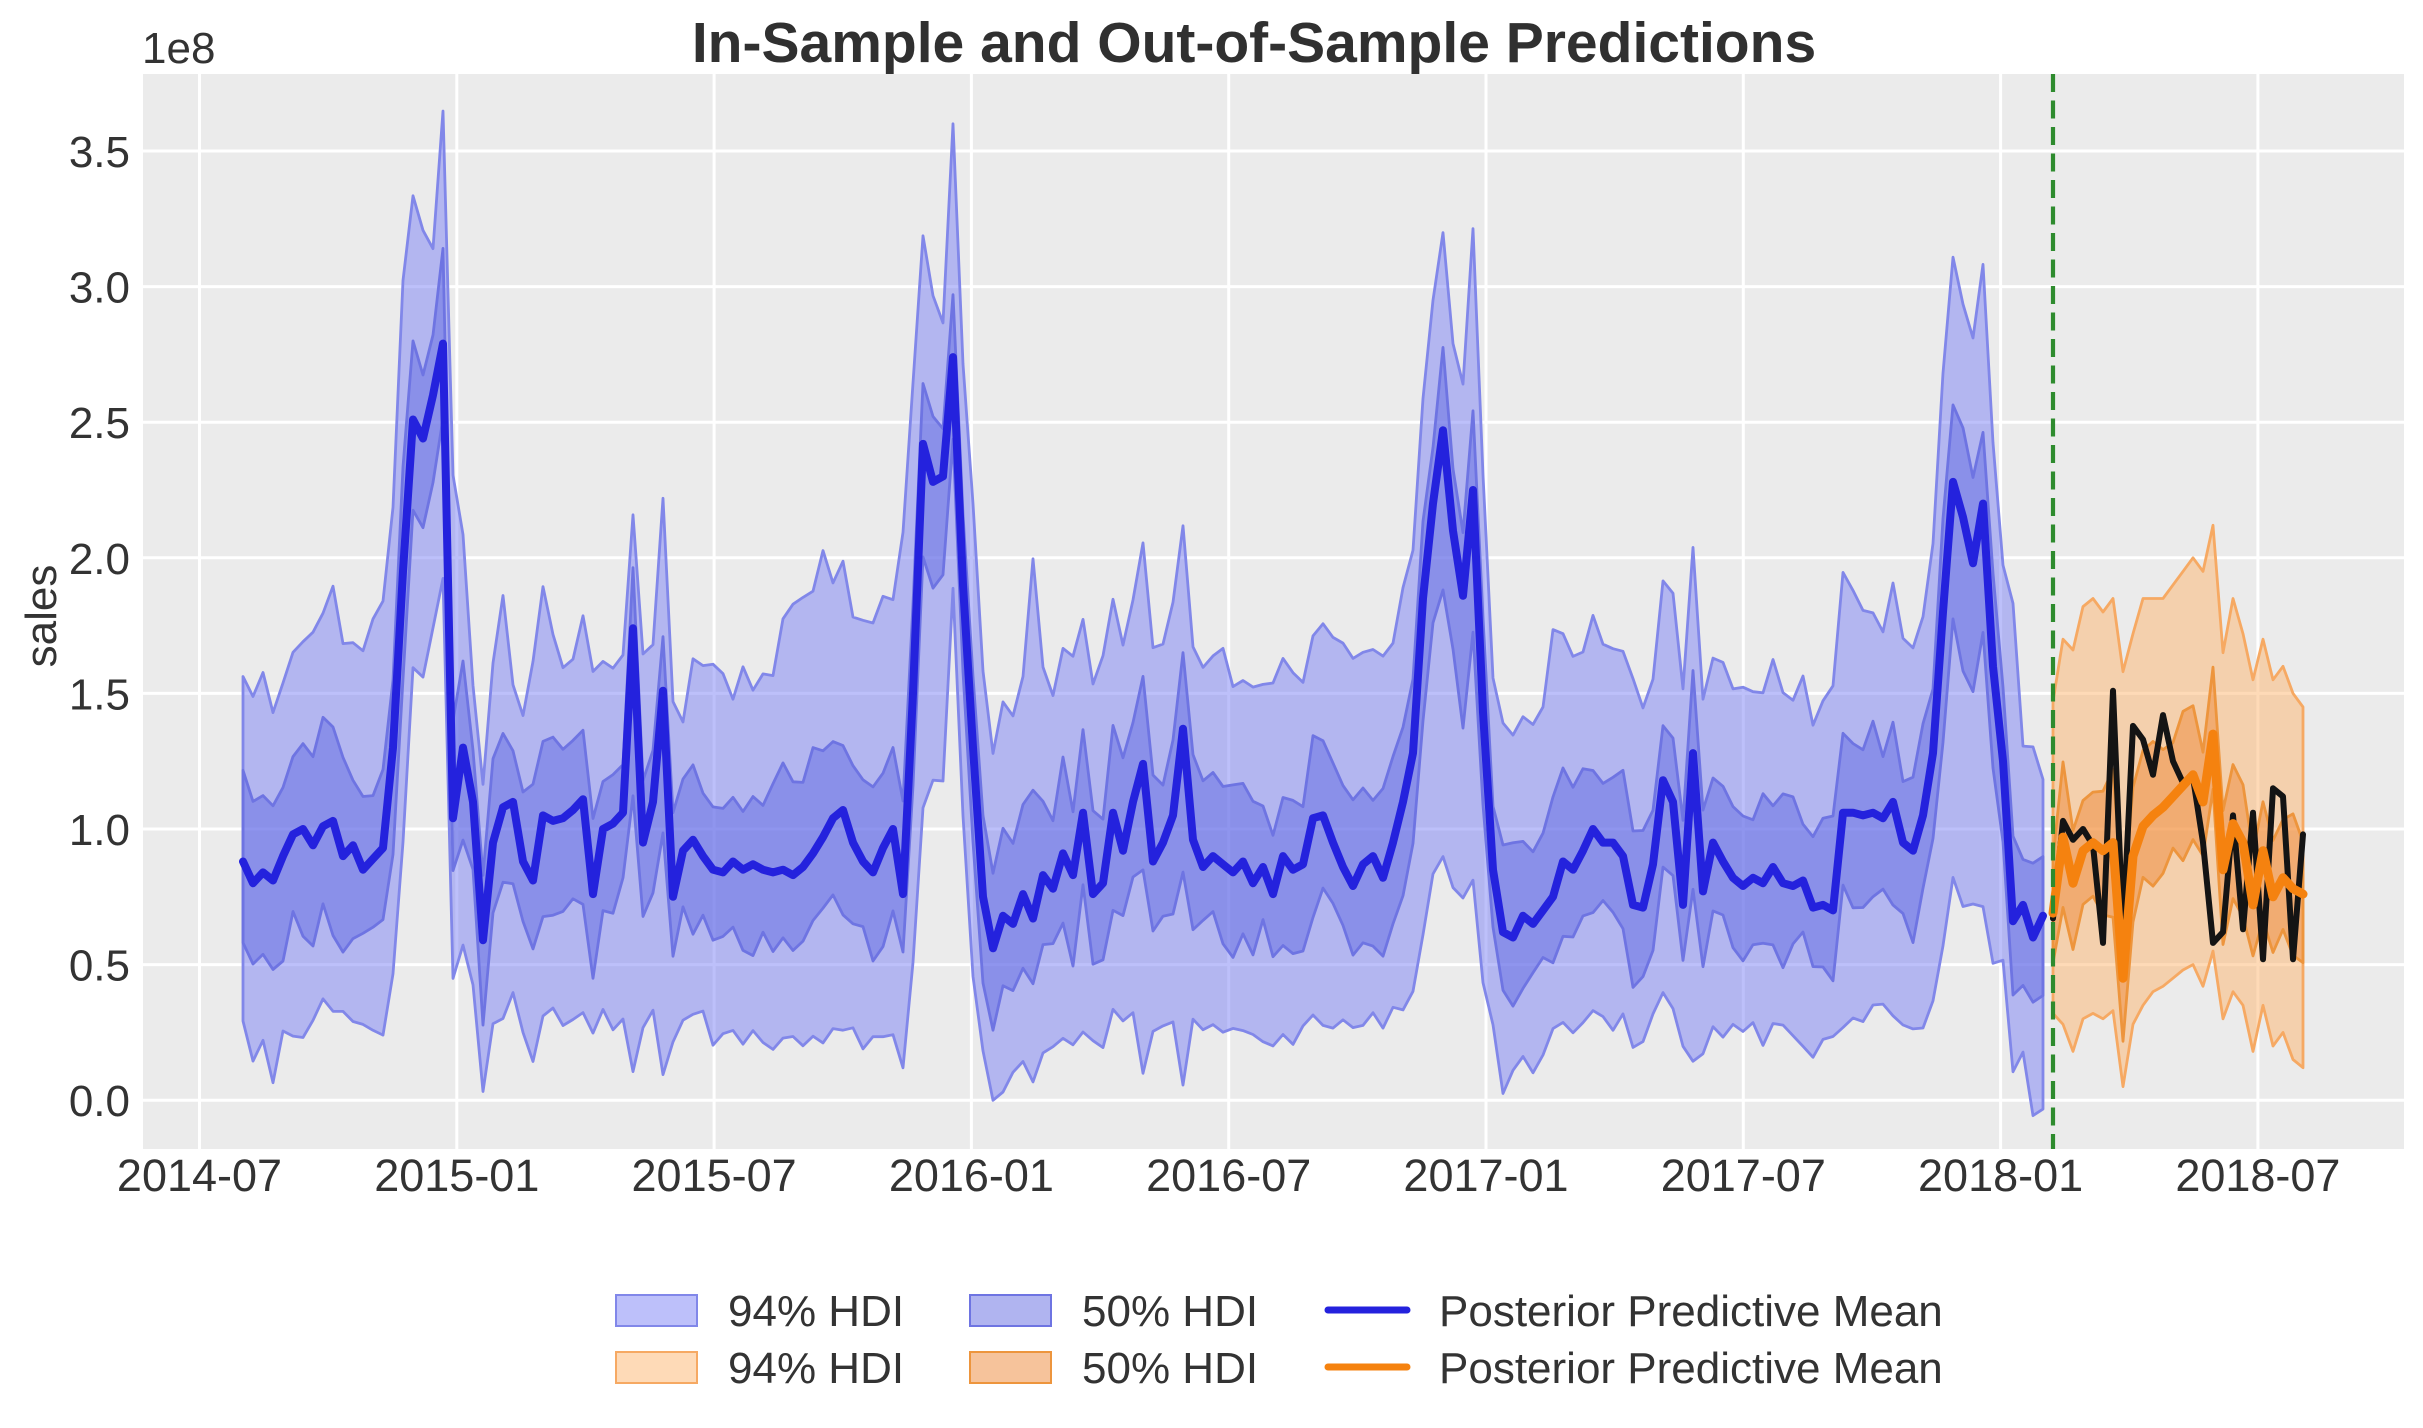 This screenshot has width=2423, height=1428. What do you see at coordinates (99, 694) in the screenshot?
I see `svg-text: 1.5` at bounding box center [99, 694].